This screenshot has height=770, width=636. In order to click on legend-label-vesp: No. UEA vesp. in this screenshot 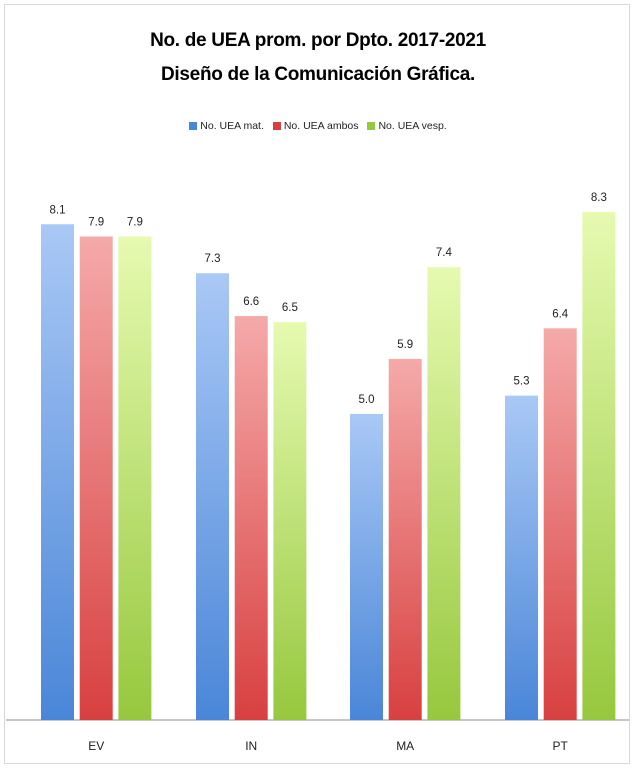, I will do `click(412, 126)`.